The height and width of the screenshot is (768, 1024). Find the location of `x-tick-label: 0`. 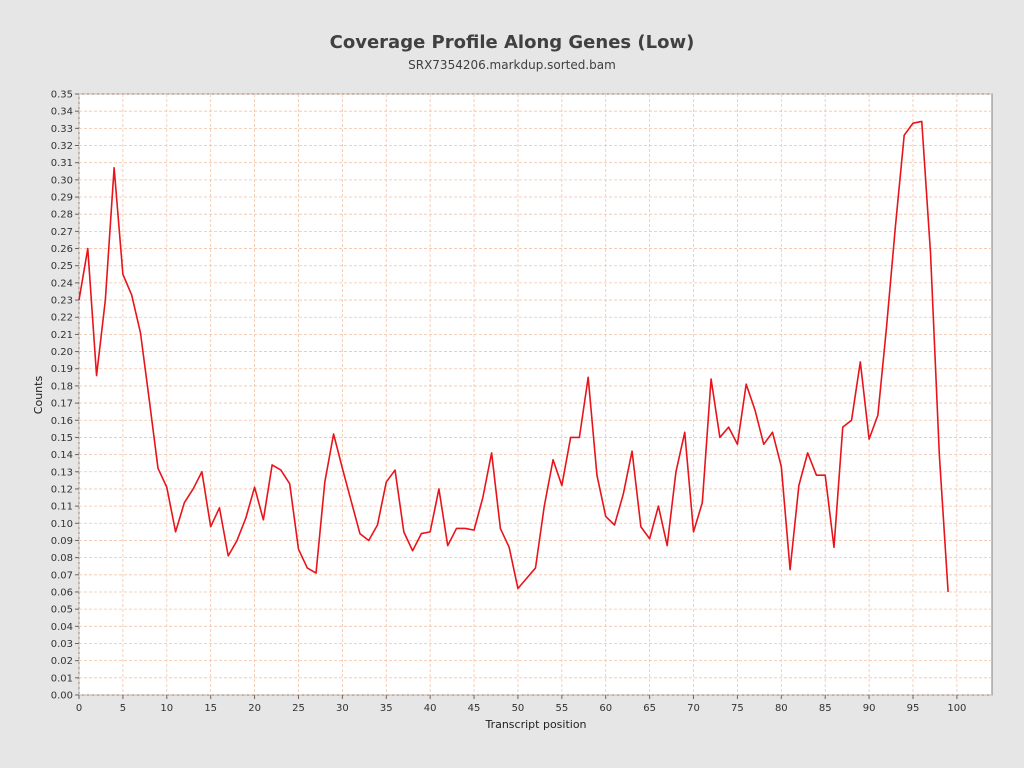

x-tick-label: 0 is located at coordinates (79, 708).